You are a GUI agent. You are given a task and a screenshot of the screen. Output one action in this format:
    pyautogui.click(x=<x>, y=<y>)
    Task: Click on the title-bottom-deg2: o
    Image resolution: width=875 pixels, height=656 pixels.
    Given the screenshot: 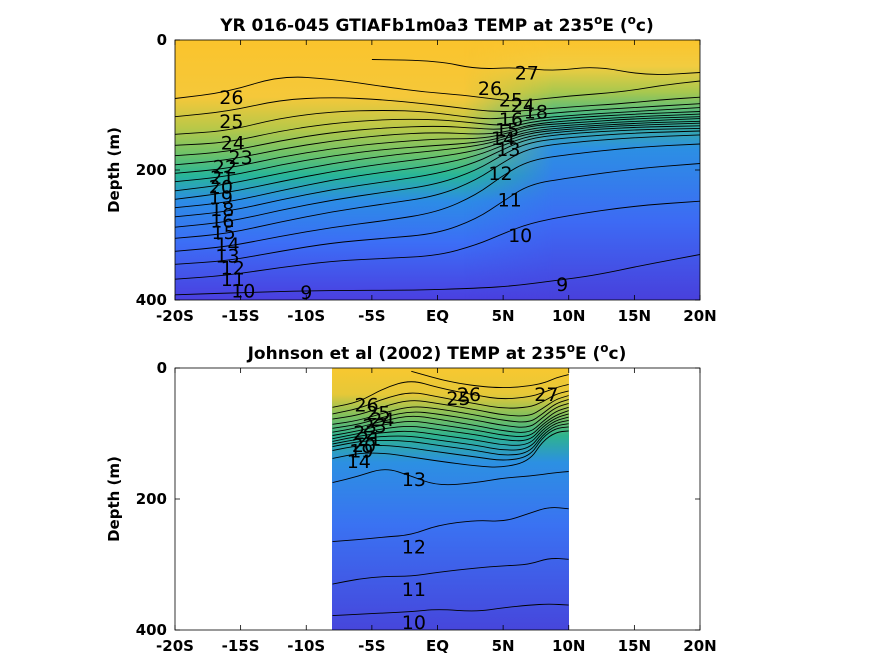 What is the action you would take?
    pyautogui.click(x=604, y=348)
    